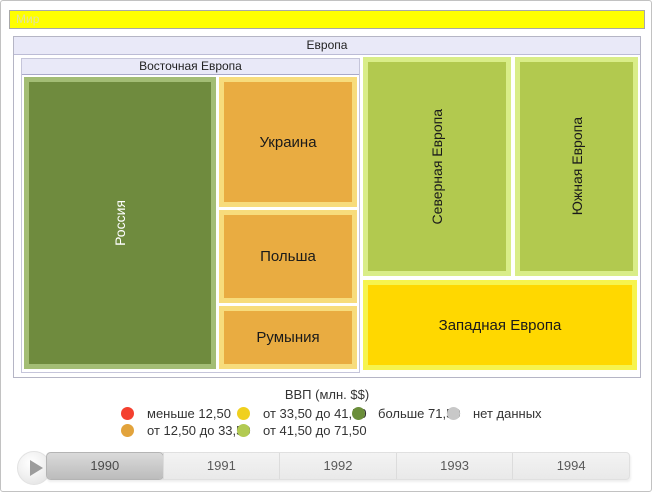 The height and width of the screenshot is (492, 652). I want to click on legend-item-more-7150: больше 71,50, so click(406, 413).